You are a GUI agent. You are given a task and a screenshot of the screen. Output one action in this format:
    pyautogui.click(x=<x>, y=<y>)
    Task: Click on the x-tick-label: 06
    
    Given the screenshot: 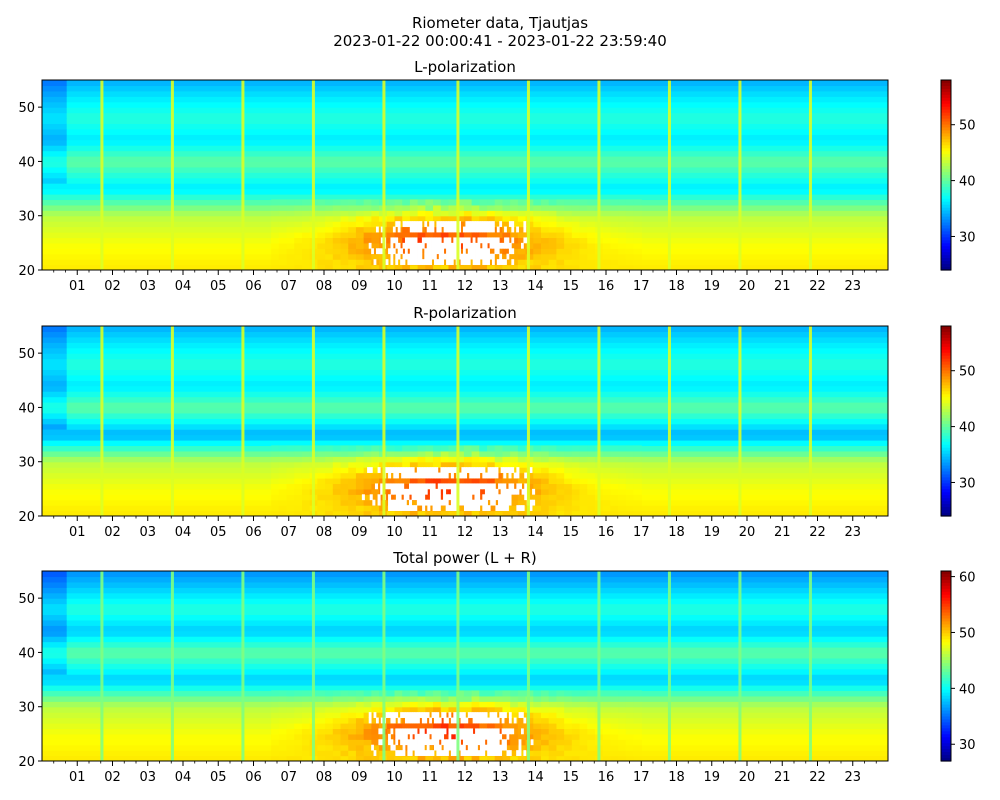 What is the action you would take?
    pyautogui.click(x=253, y=777)
    